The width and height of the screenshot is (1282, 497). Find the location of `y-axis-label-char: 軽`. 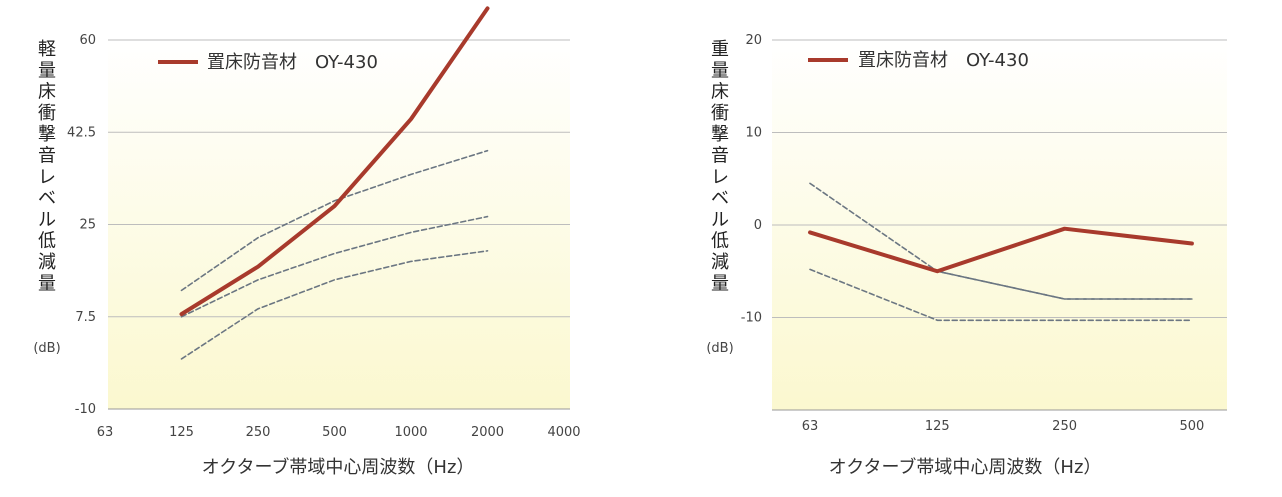

y-axis-label-char: 軽 is located at coordinates (47, 49).